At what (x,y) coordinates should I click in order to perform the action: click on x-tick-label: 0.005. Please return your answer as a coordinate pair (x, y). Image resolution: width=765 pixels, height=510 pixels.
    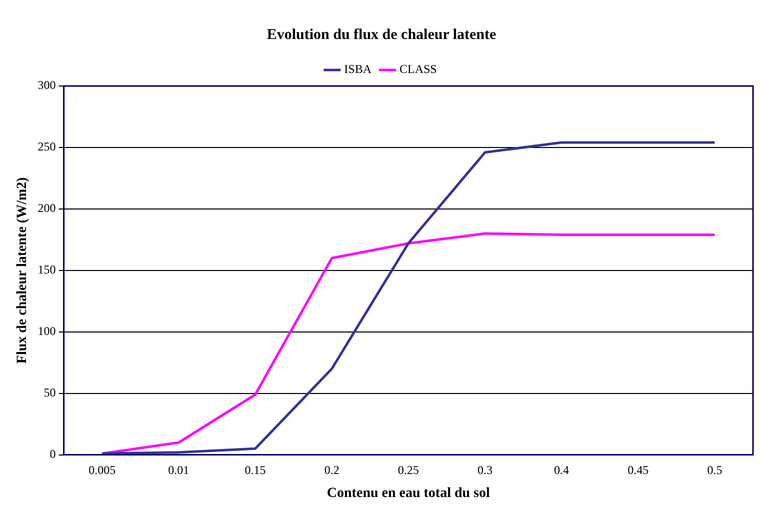
    Looking at the image, I should click on (102, 470).